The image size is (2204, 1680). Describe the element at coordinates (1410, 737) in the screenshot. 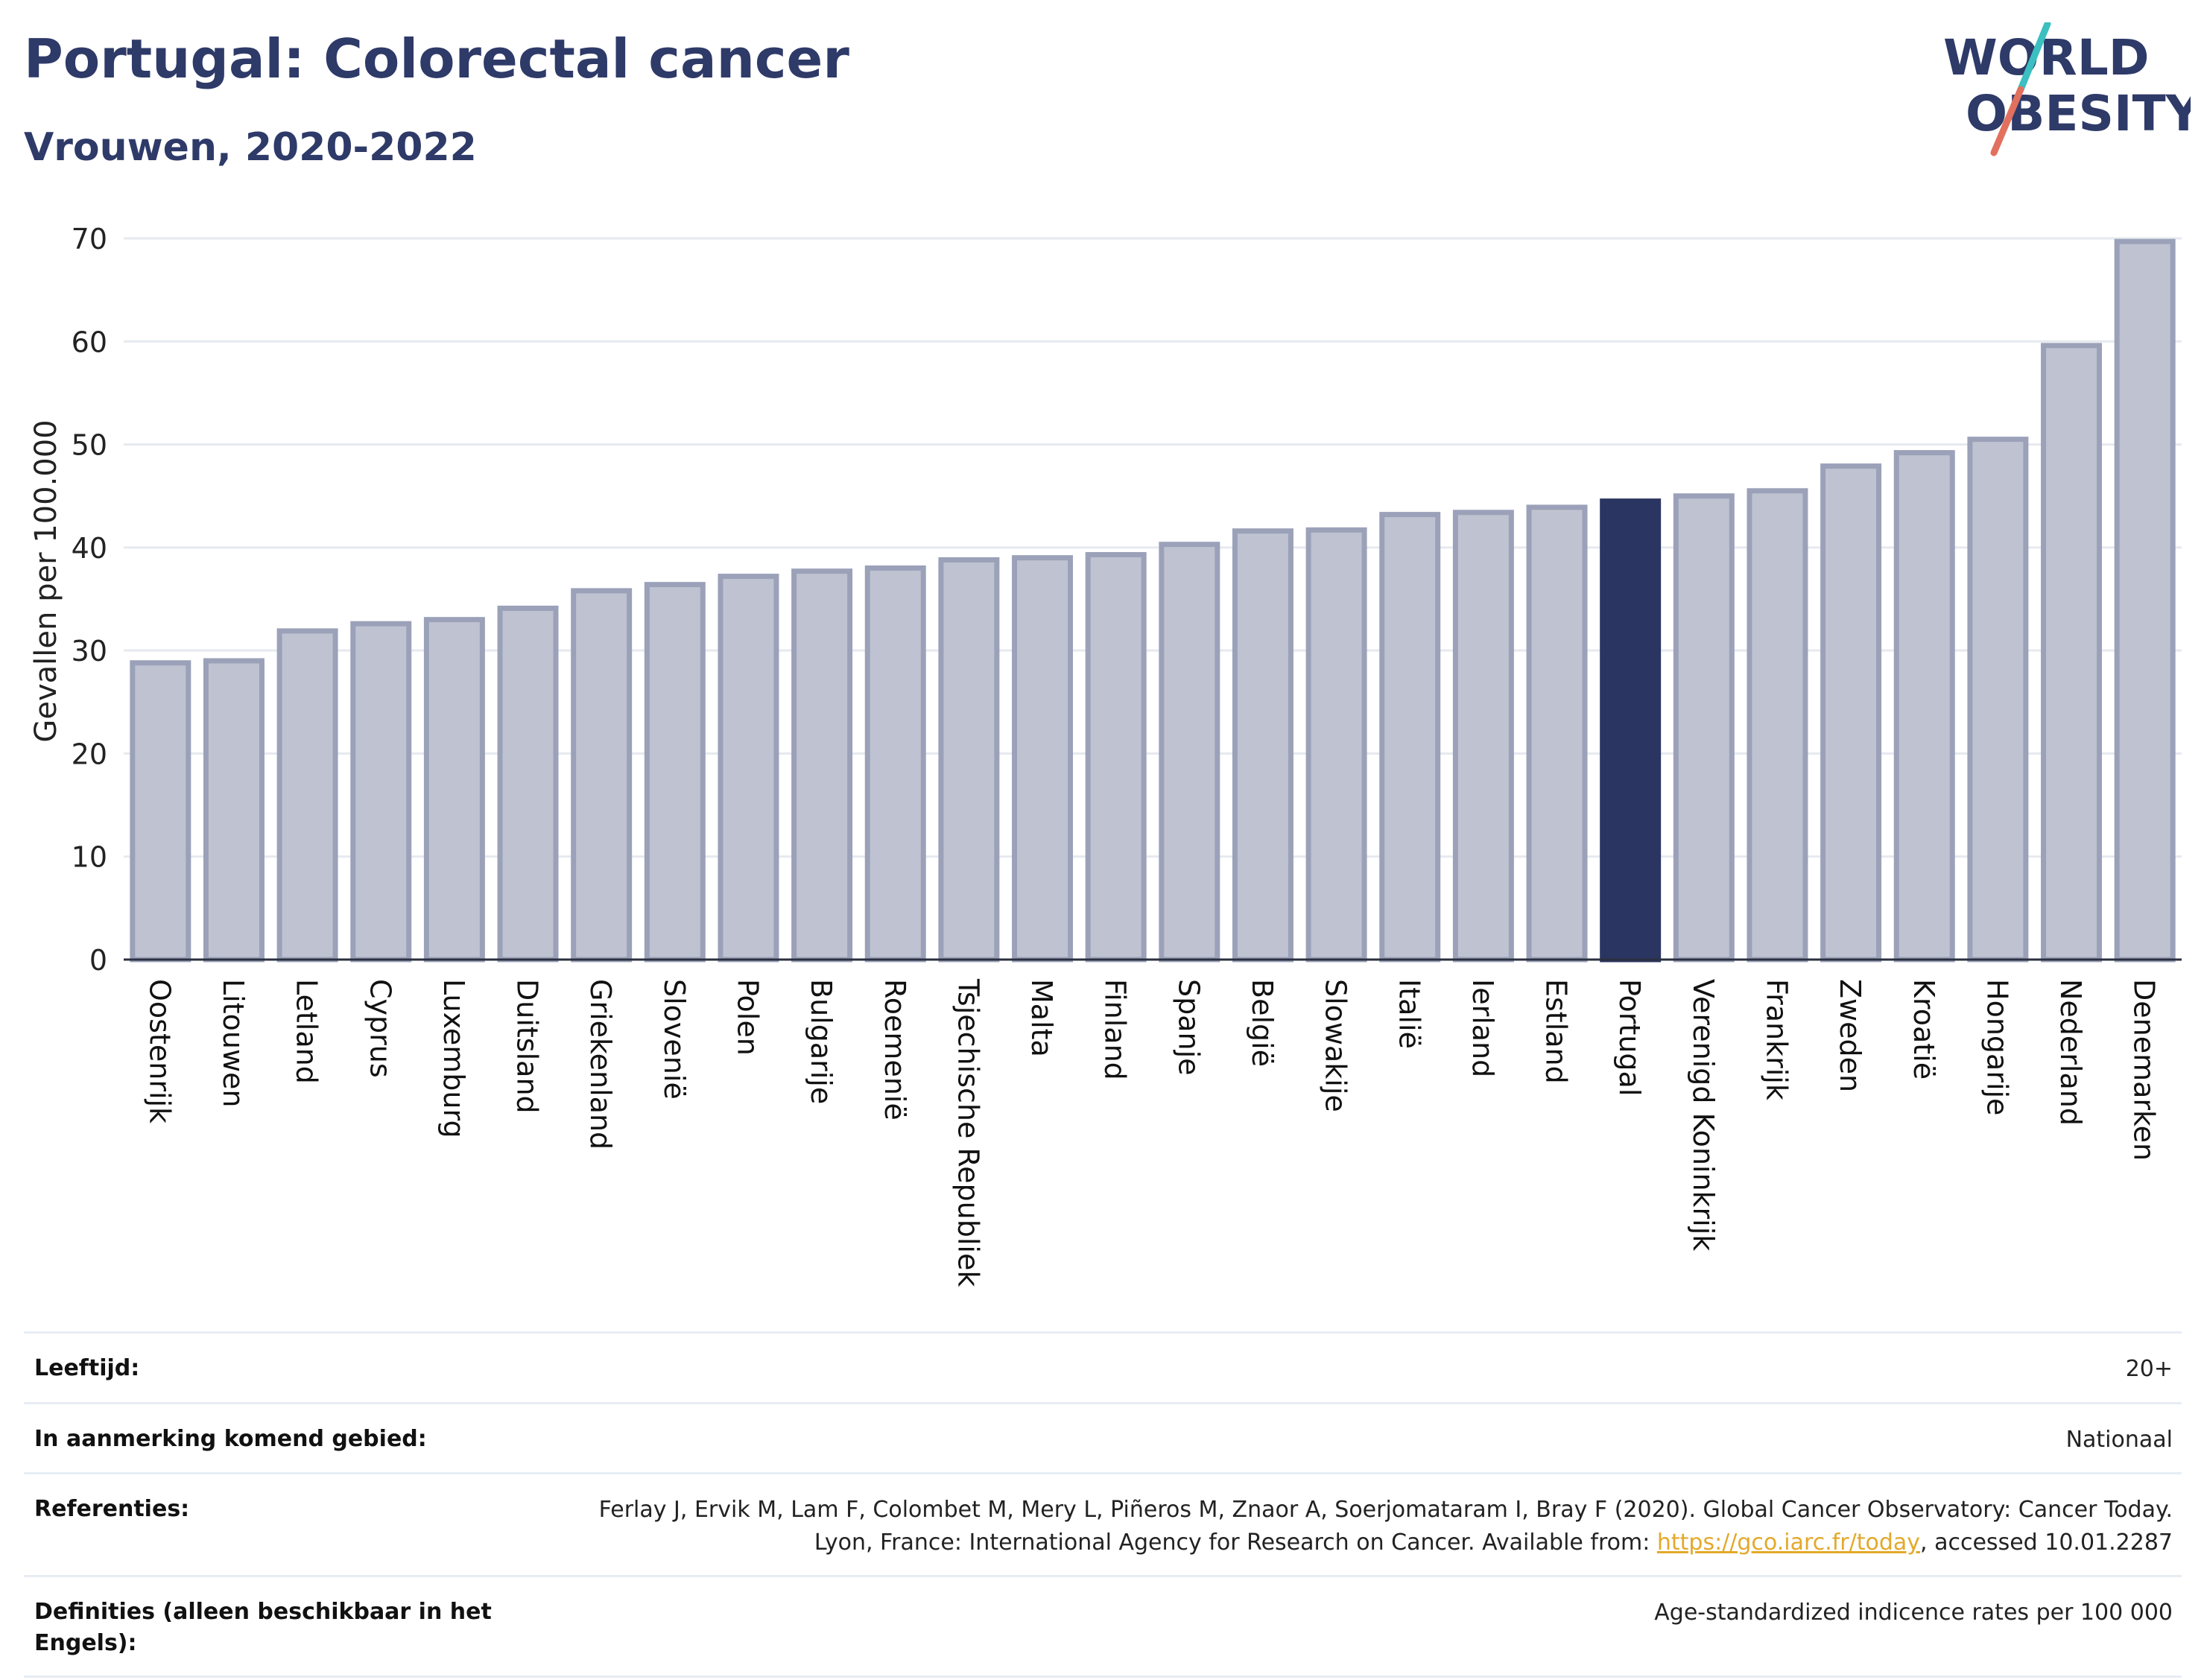

I see `bar-italië` at that location.